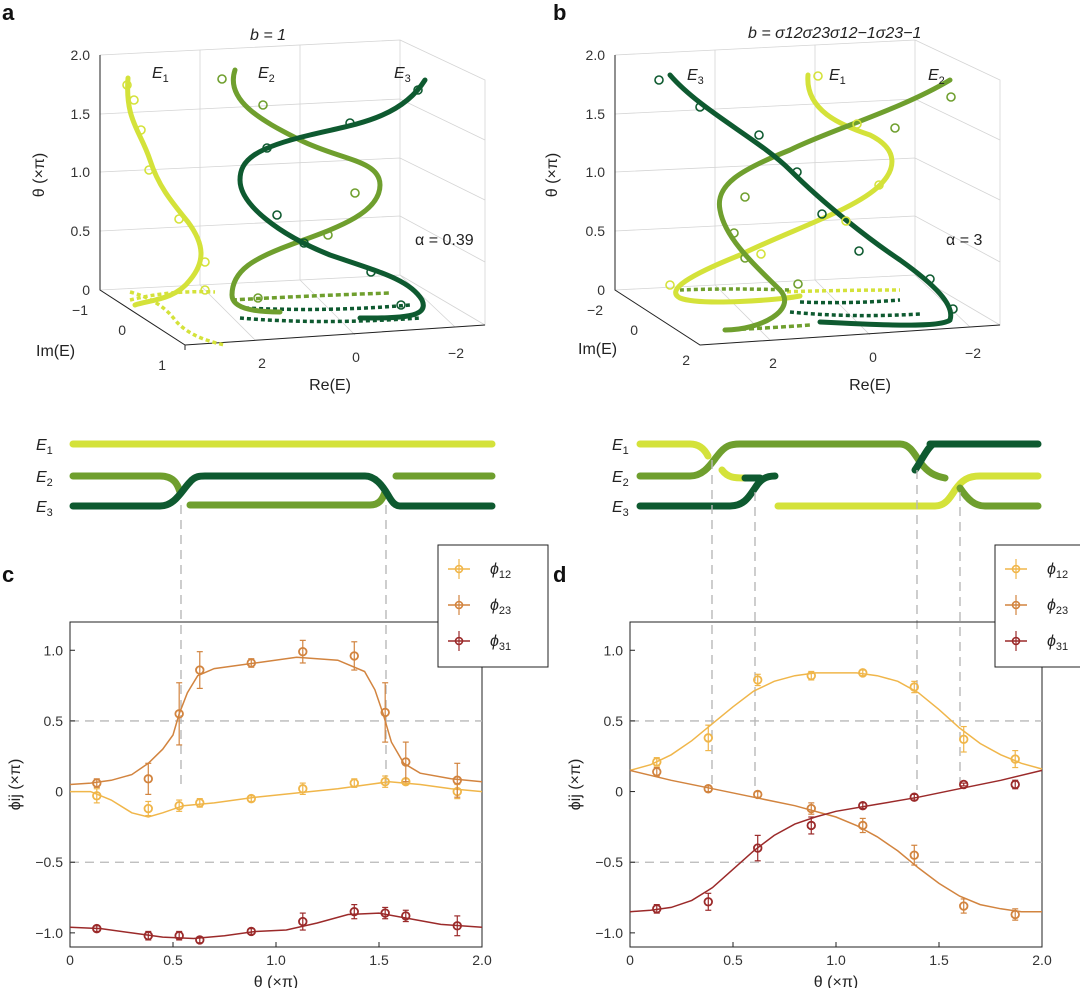 The height and width of the screenshot is (988, 1080). What do you see at coordinates (596, 55) in the screenshot?
I see `b-theta-tick: 2.0` at bounding box center [596, 55].